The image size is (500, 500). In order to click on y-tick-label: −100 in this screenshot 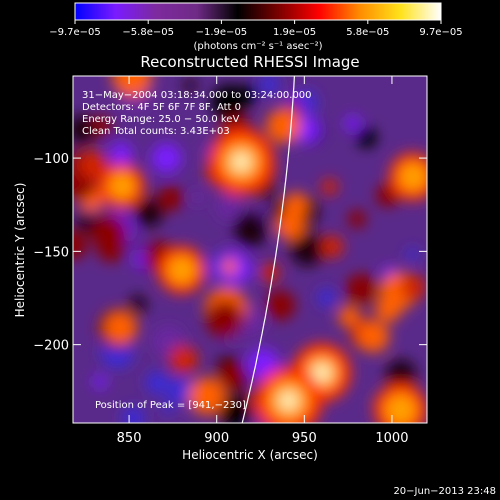, I will do `click(51, 159)`.